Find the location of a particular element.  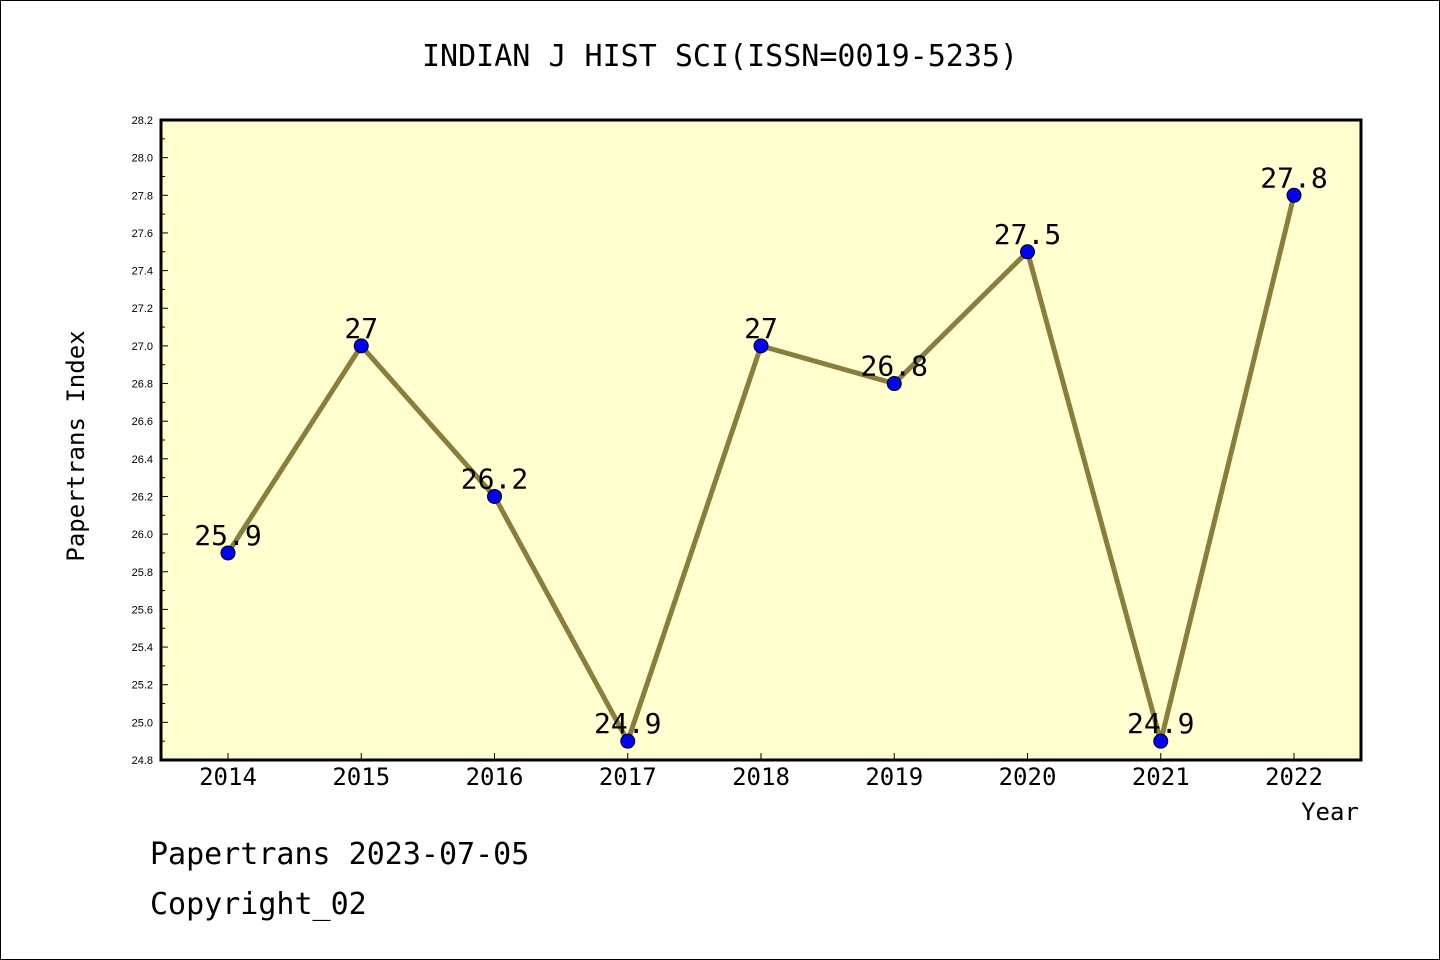

y-tick-label: 25.8 is located at coordinates (142, 573).